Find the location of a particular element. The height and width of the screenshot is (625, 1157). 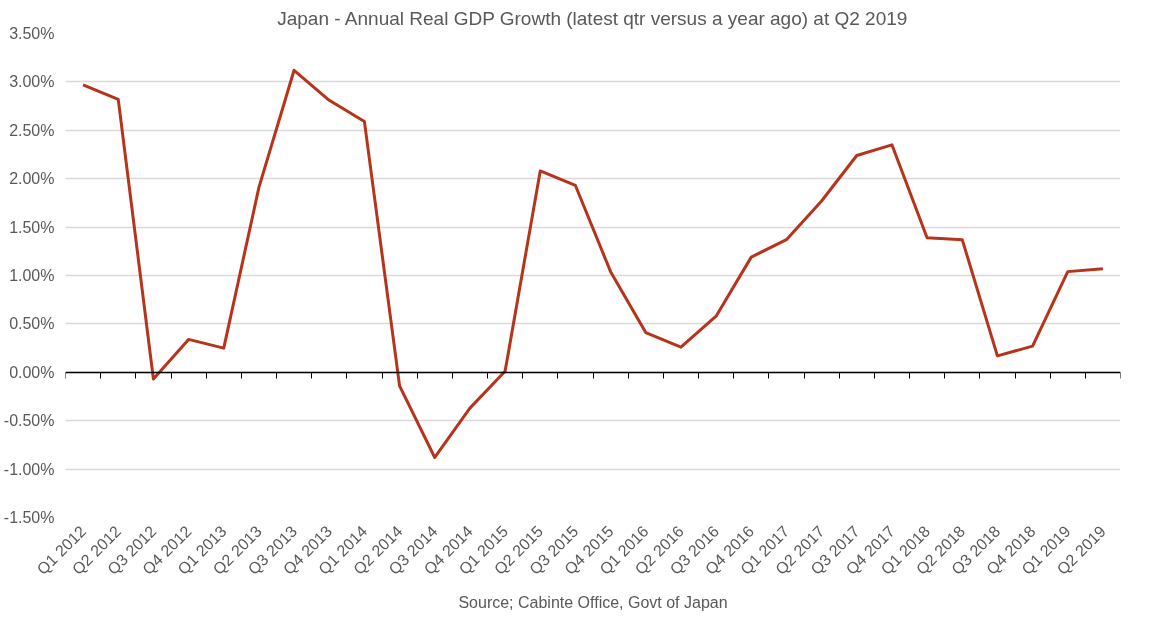

y-tick-label: -0.50% is located at coordinates (29, 421).